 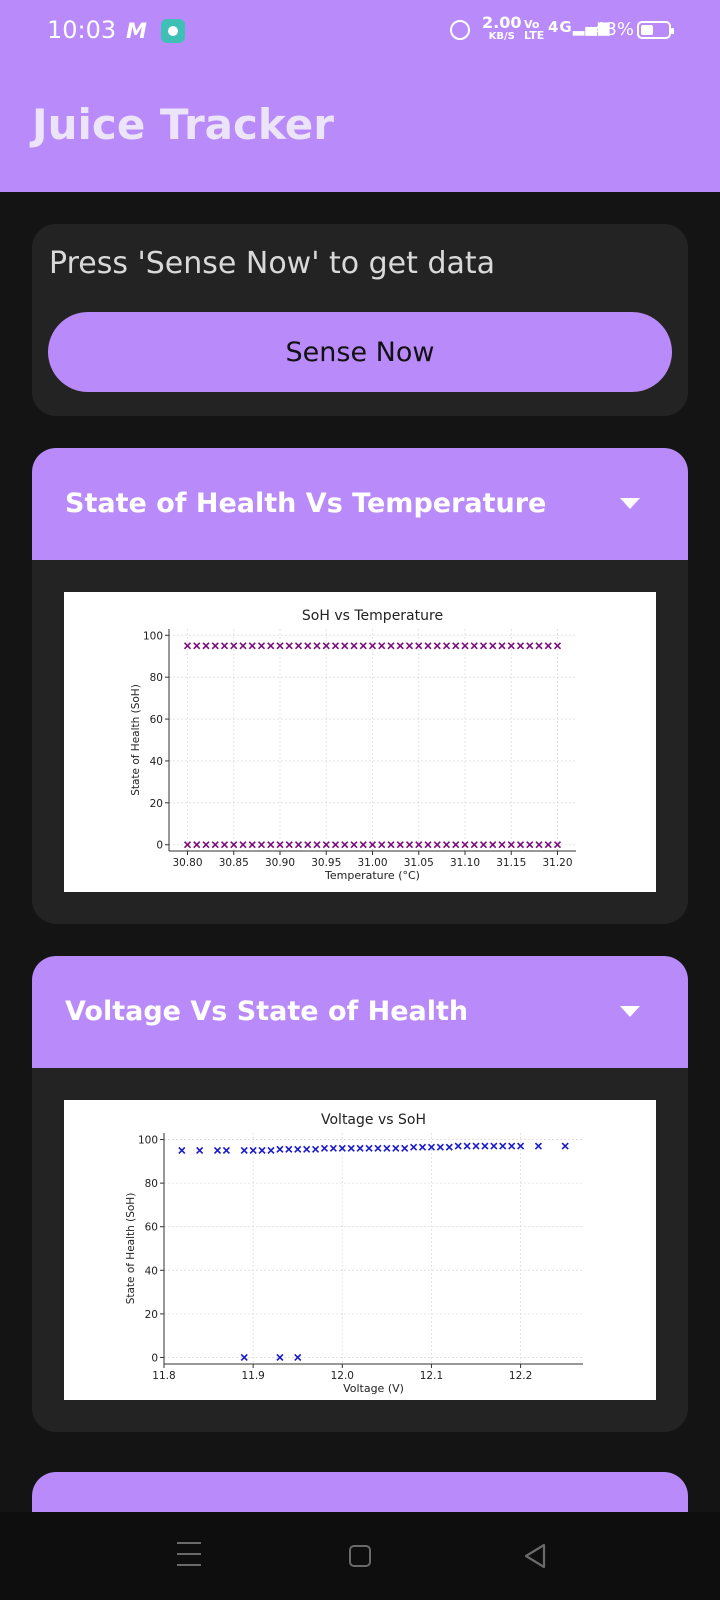 What do you see at coordinates (156, 804) in the screenshot?
I see `y-tick-label: 20` at bounding box center [156, 804].